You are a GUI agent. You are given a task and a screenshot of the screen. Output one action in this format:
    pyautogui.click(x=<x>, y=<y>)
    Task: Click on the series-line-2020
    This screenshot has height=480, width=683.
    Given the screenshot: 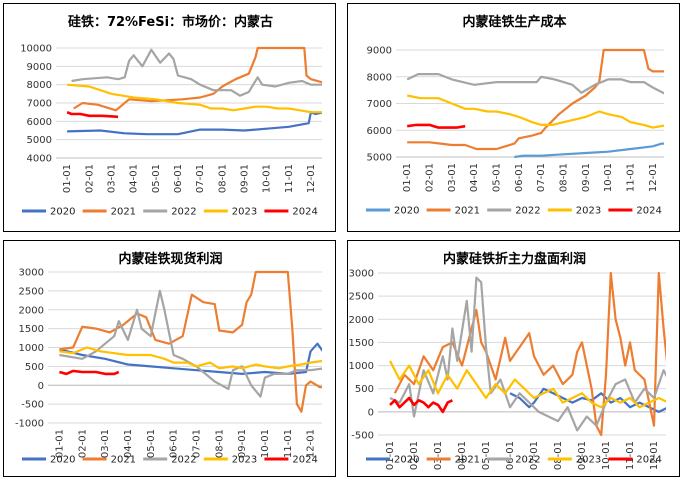 What is the action you would take?
    pyautogui.click(x=194, y=123)
    